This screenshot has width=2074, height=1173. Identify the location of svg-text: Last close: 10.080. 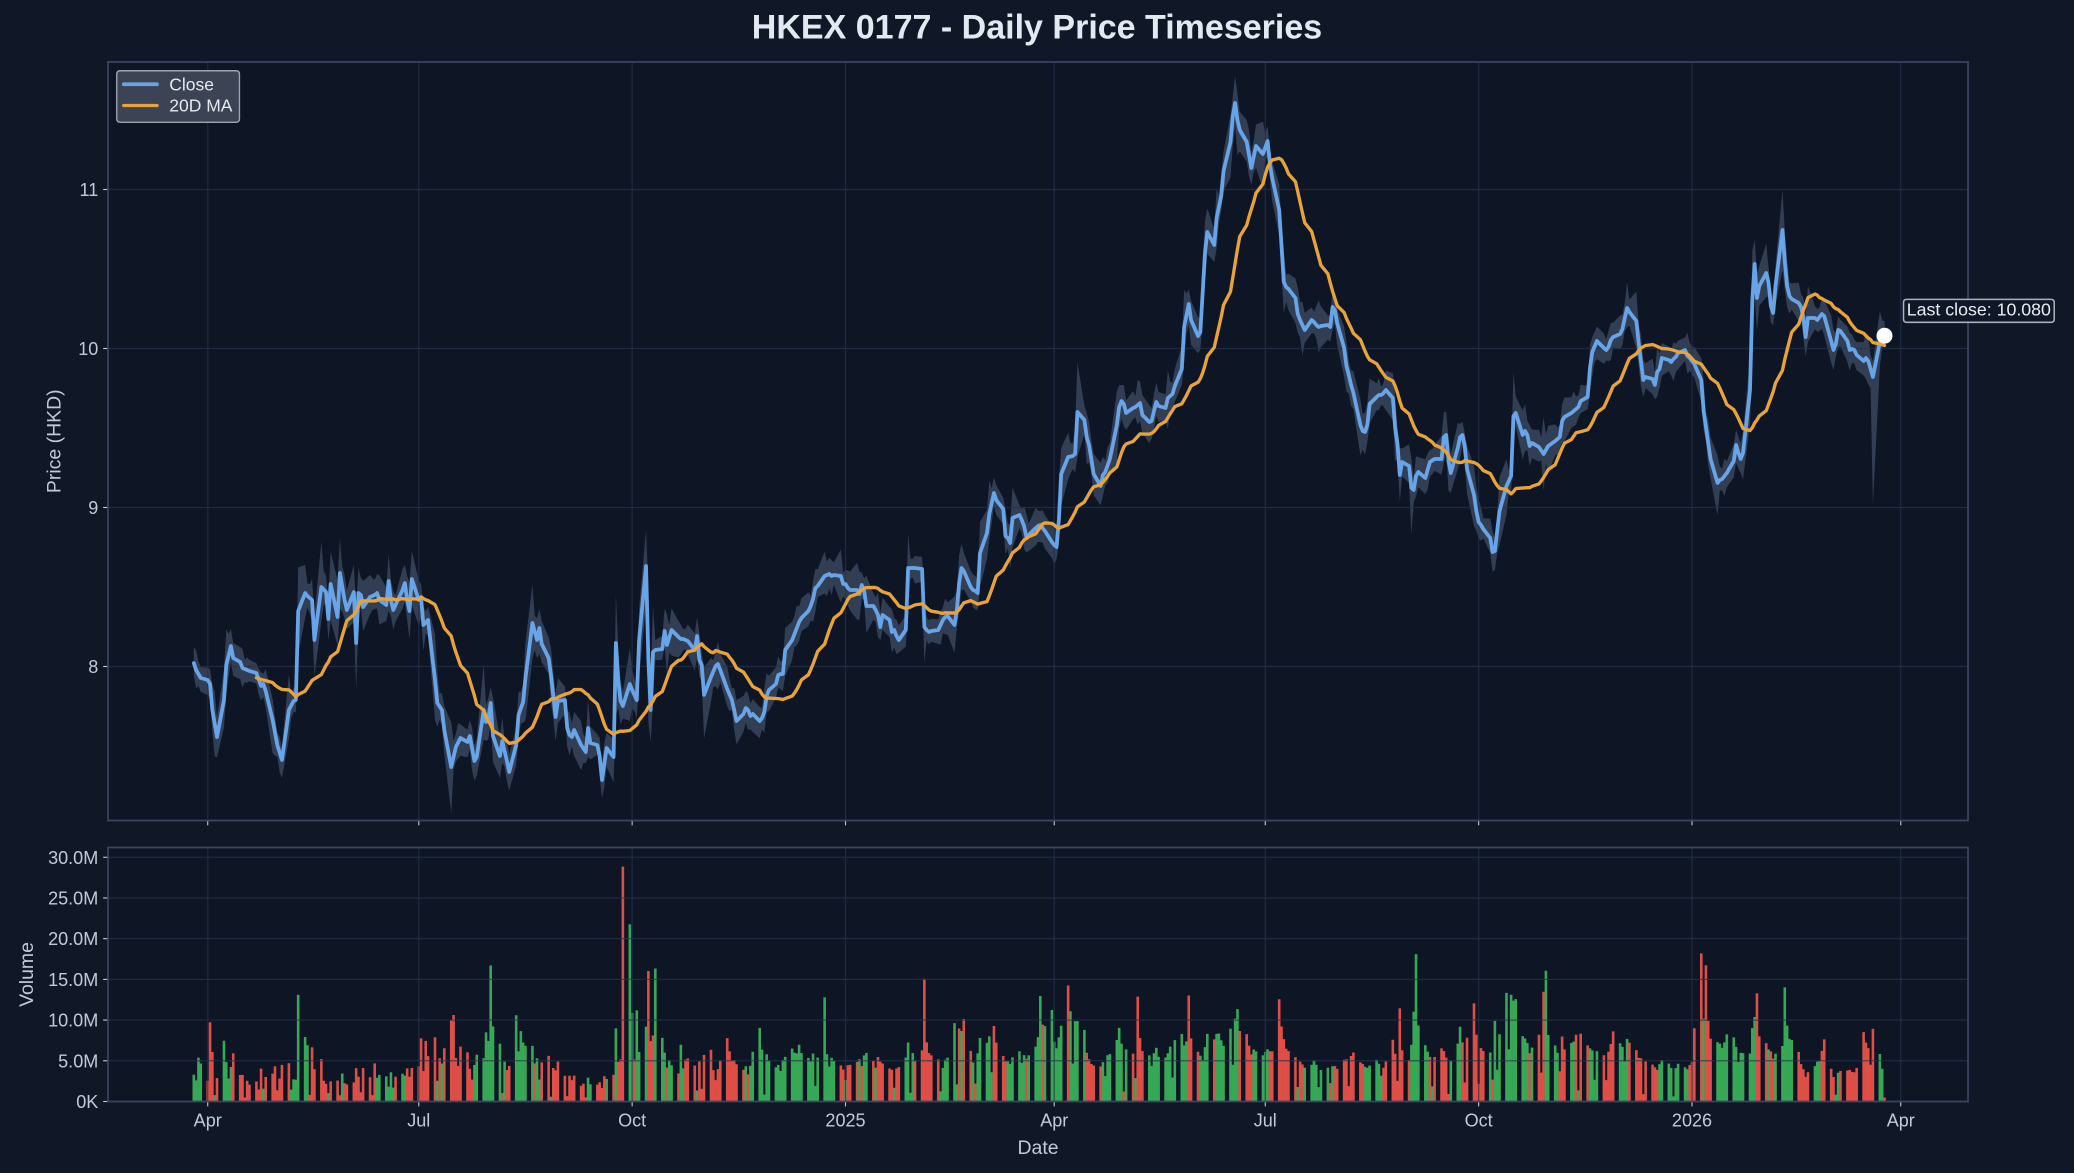
(1979, 309).